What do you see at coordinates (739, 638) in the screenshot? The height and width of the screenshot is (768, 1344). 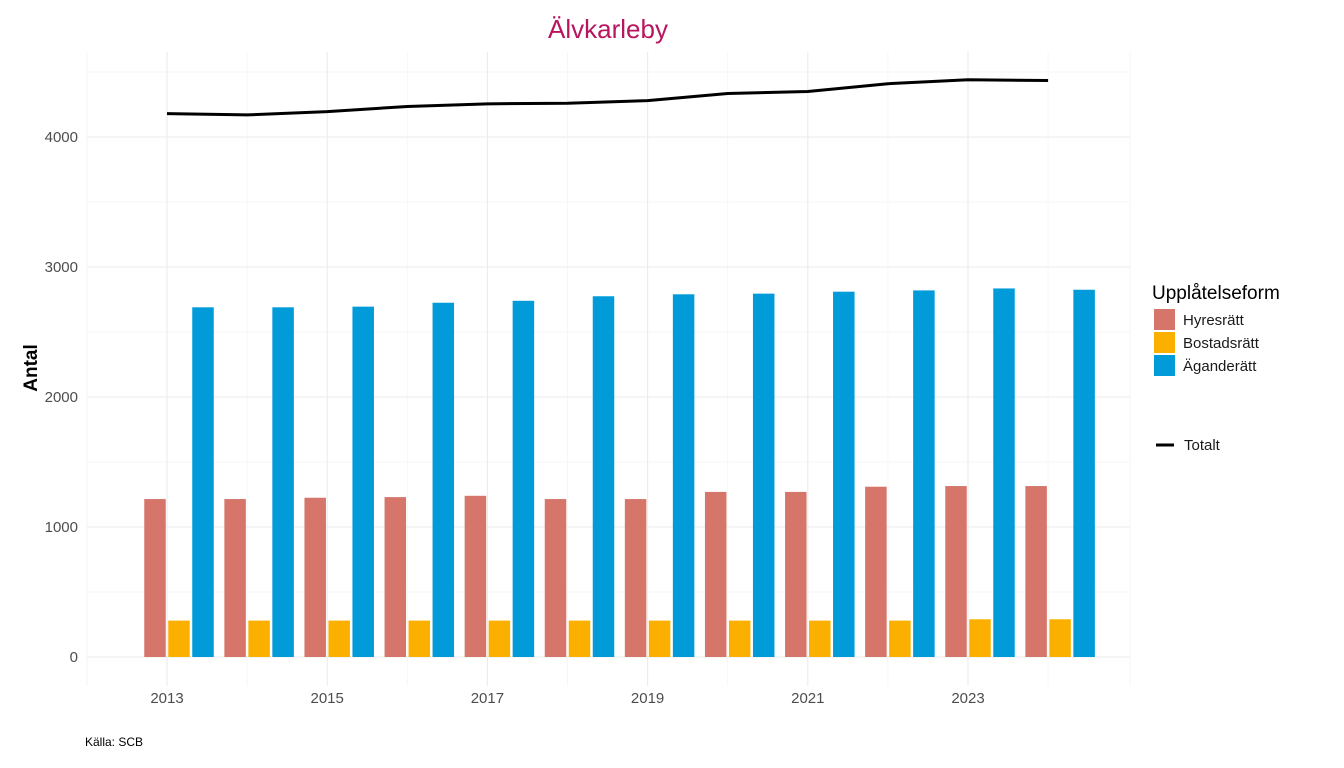 I see `bar-bostadsrtt-2020` at bounding box center [739, 638].